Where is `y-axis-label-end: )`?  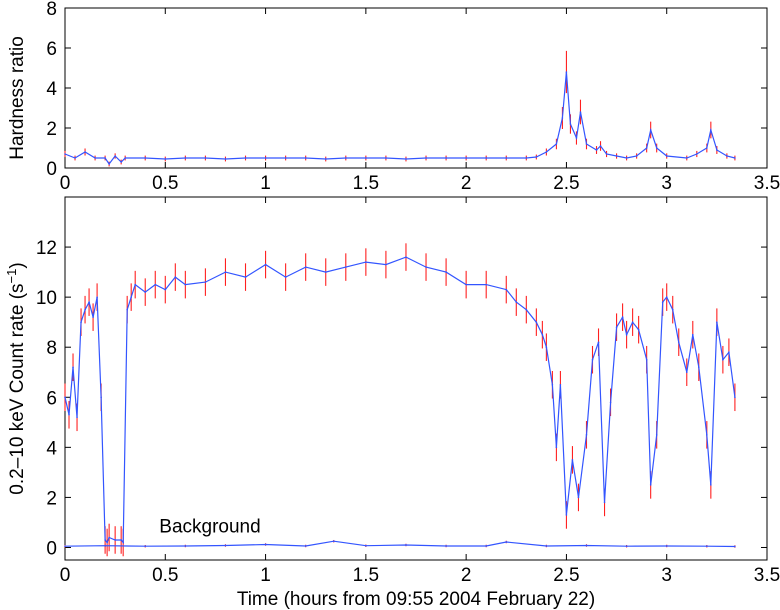 y-axis-label-end: ) is located at coordinates (17, 265).